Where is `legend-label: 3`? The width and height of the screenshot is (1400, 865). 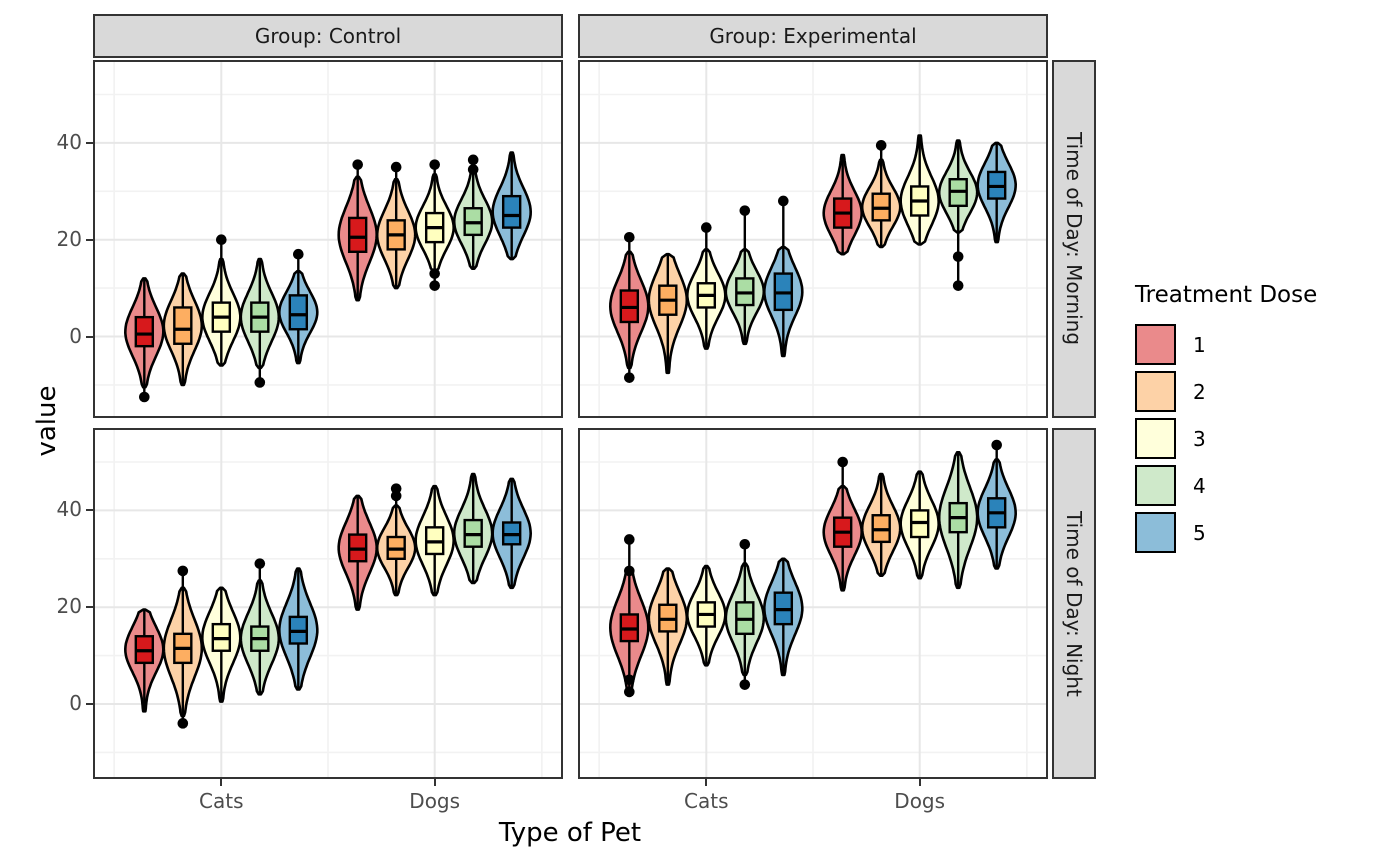 legend-label: 3 is located at coordinates (1199, 438).